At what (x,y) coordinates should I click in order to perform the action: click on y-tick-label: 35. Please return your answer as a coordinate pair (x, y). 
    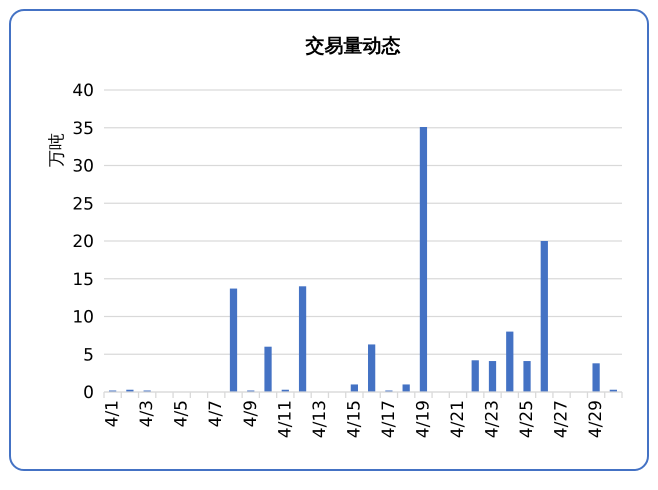
    Looking at the image, I should click on (83, 128).